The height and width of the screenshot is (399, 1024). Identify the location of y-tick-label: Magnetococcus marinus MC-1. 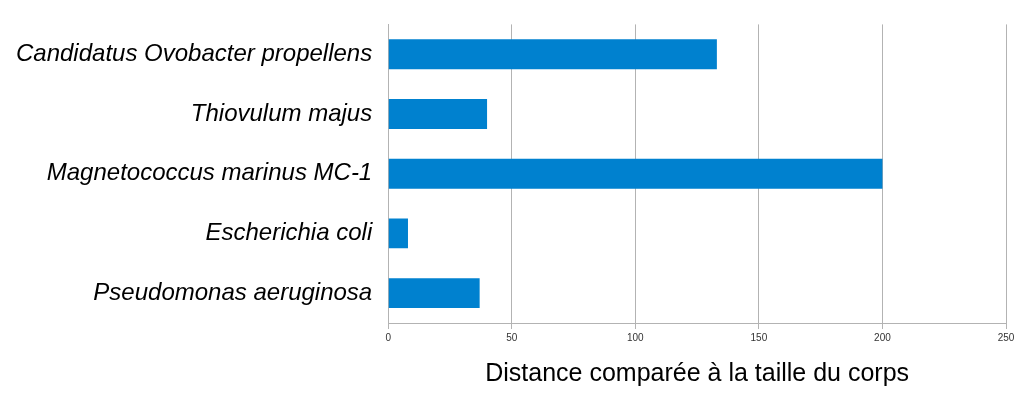
(209, 172).